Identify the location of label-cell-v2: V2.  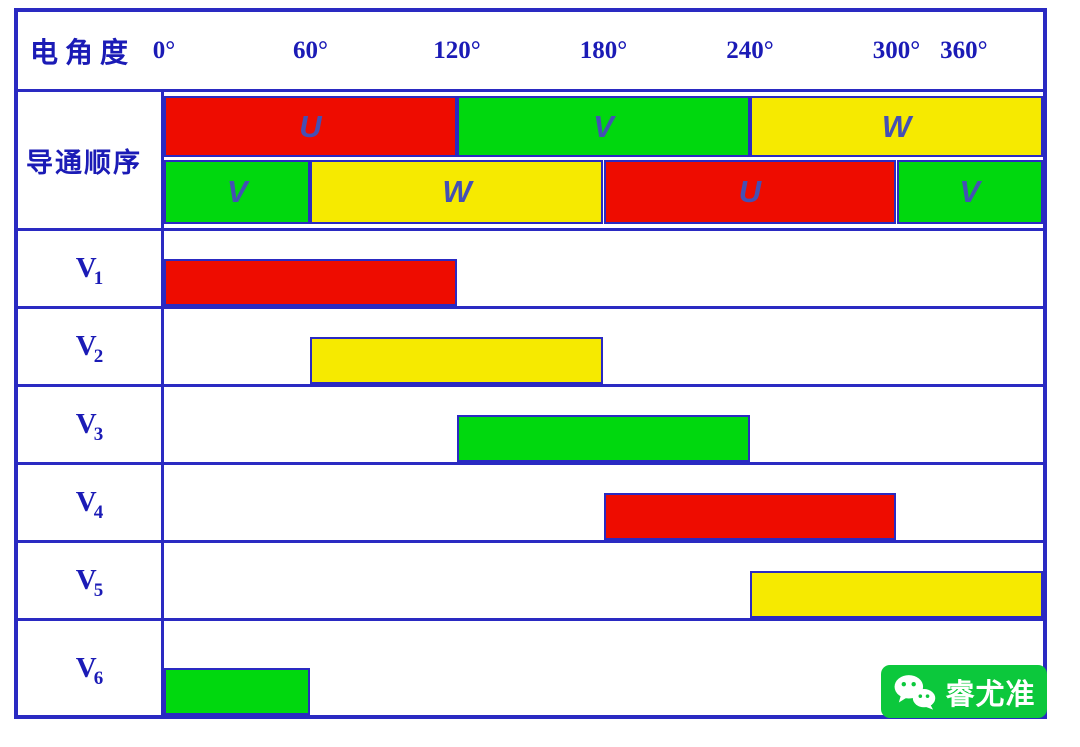
(91, 346).